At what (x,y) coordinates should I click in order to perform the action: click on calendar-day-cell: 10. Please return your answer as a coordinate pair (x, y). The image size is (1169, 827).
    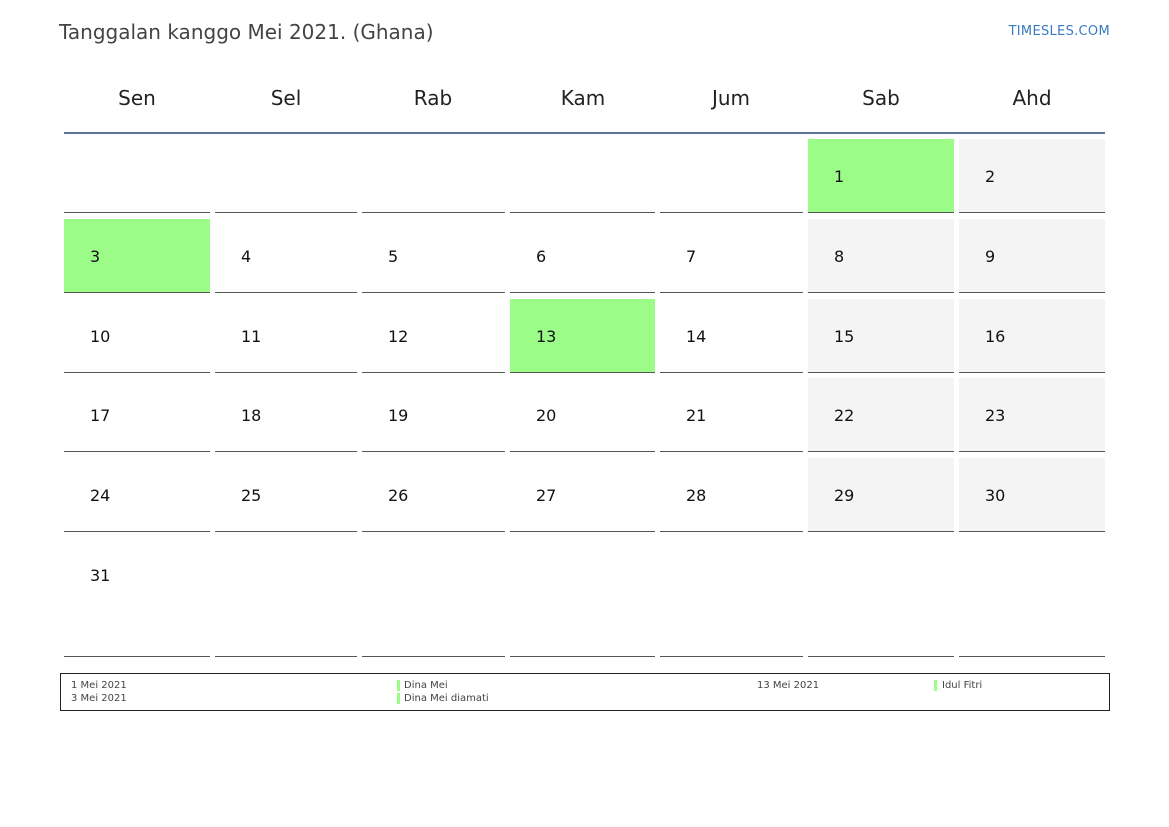
    Looking at the image, I should click on (137, 336).